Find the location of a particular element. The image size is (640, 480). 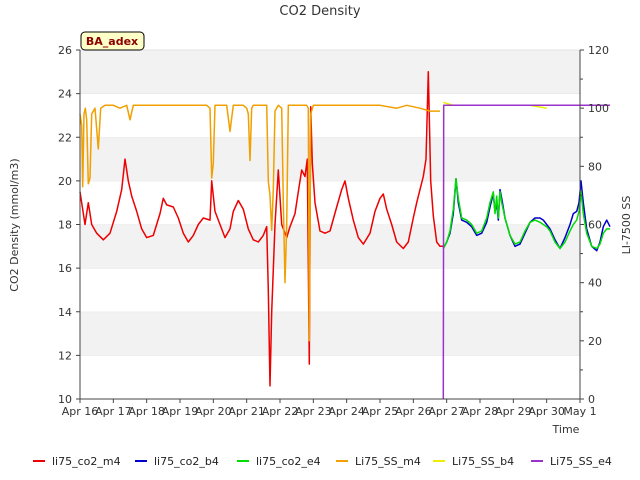

y-right-tick-label: 80 is located at coordinates (595, 166).